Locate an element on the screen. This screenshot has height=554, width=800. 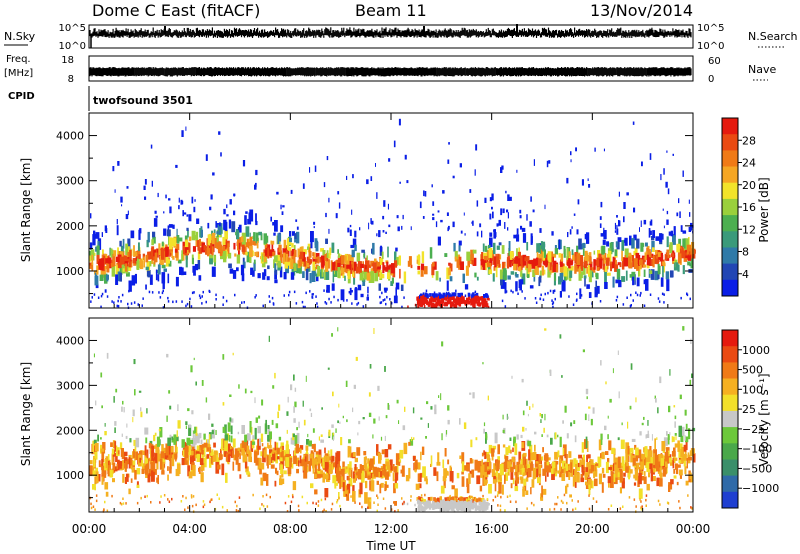
y-tick-label-2: 3000 is located at coordinates (70, 181).